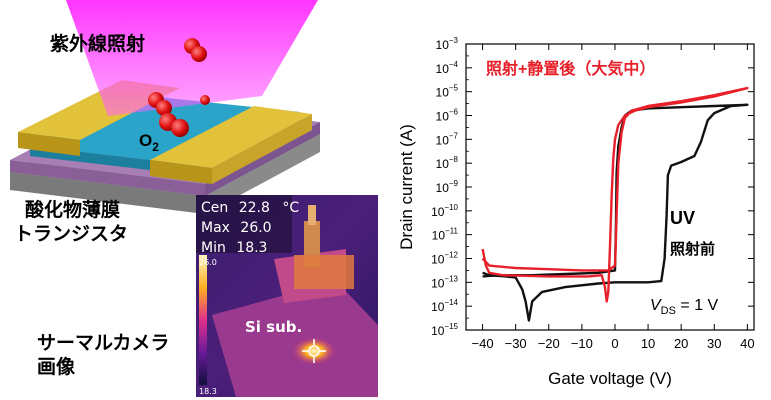 The image size is (771, 400). Describe the element at coordinates (447, 116) in the screenshot. I see `y-tick-label: 10⁻⁶` at that location.